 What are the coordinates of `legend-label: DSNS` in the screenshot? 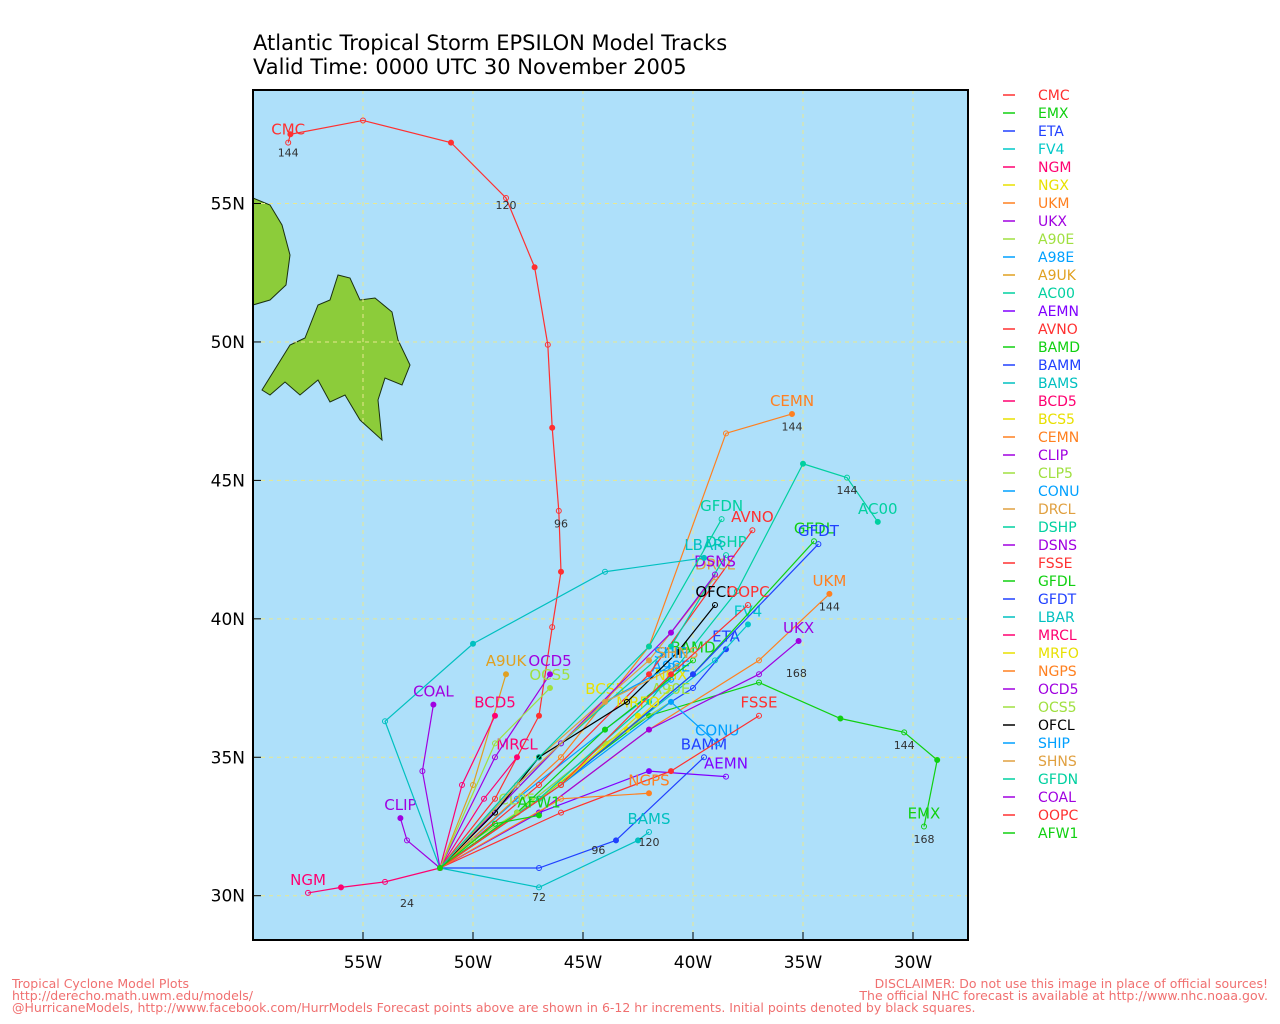 It's located at (1057, 546).